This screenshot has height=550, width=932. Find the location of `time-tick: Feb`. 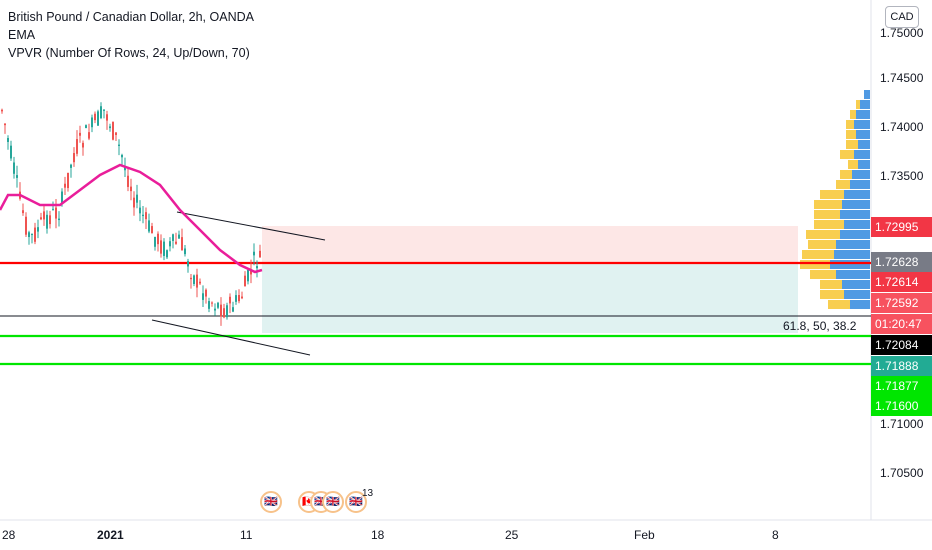

time-tick: Feb is located at coordinates (644, 535).